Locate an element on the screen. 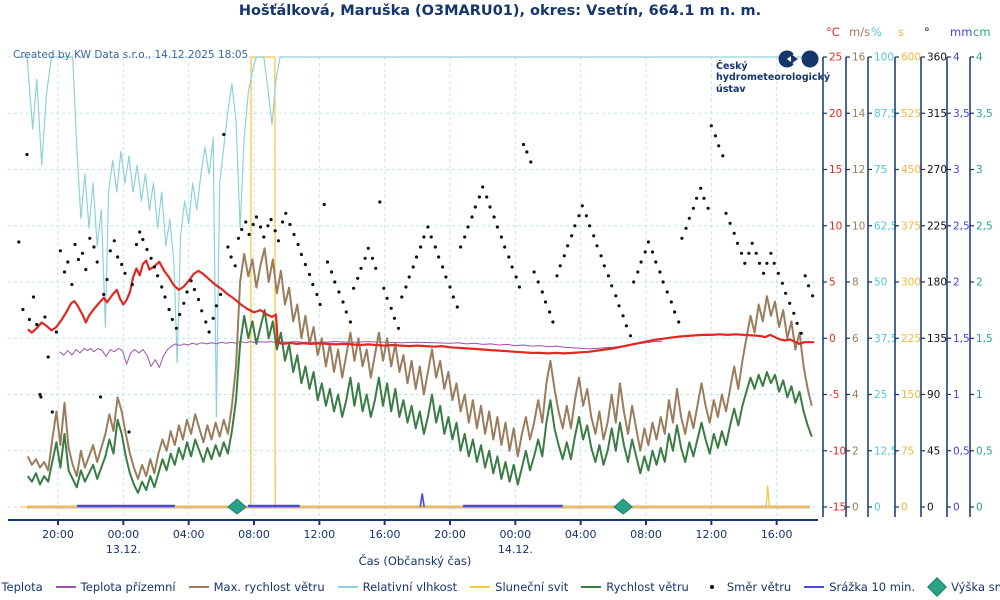 The image size is (1000, 600). svg-text: 13.12. is located at coordinates (123, 549).